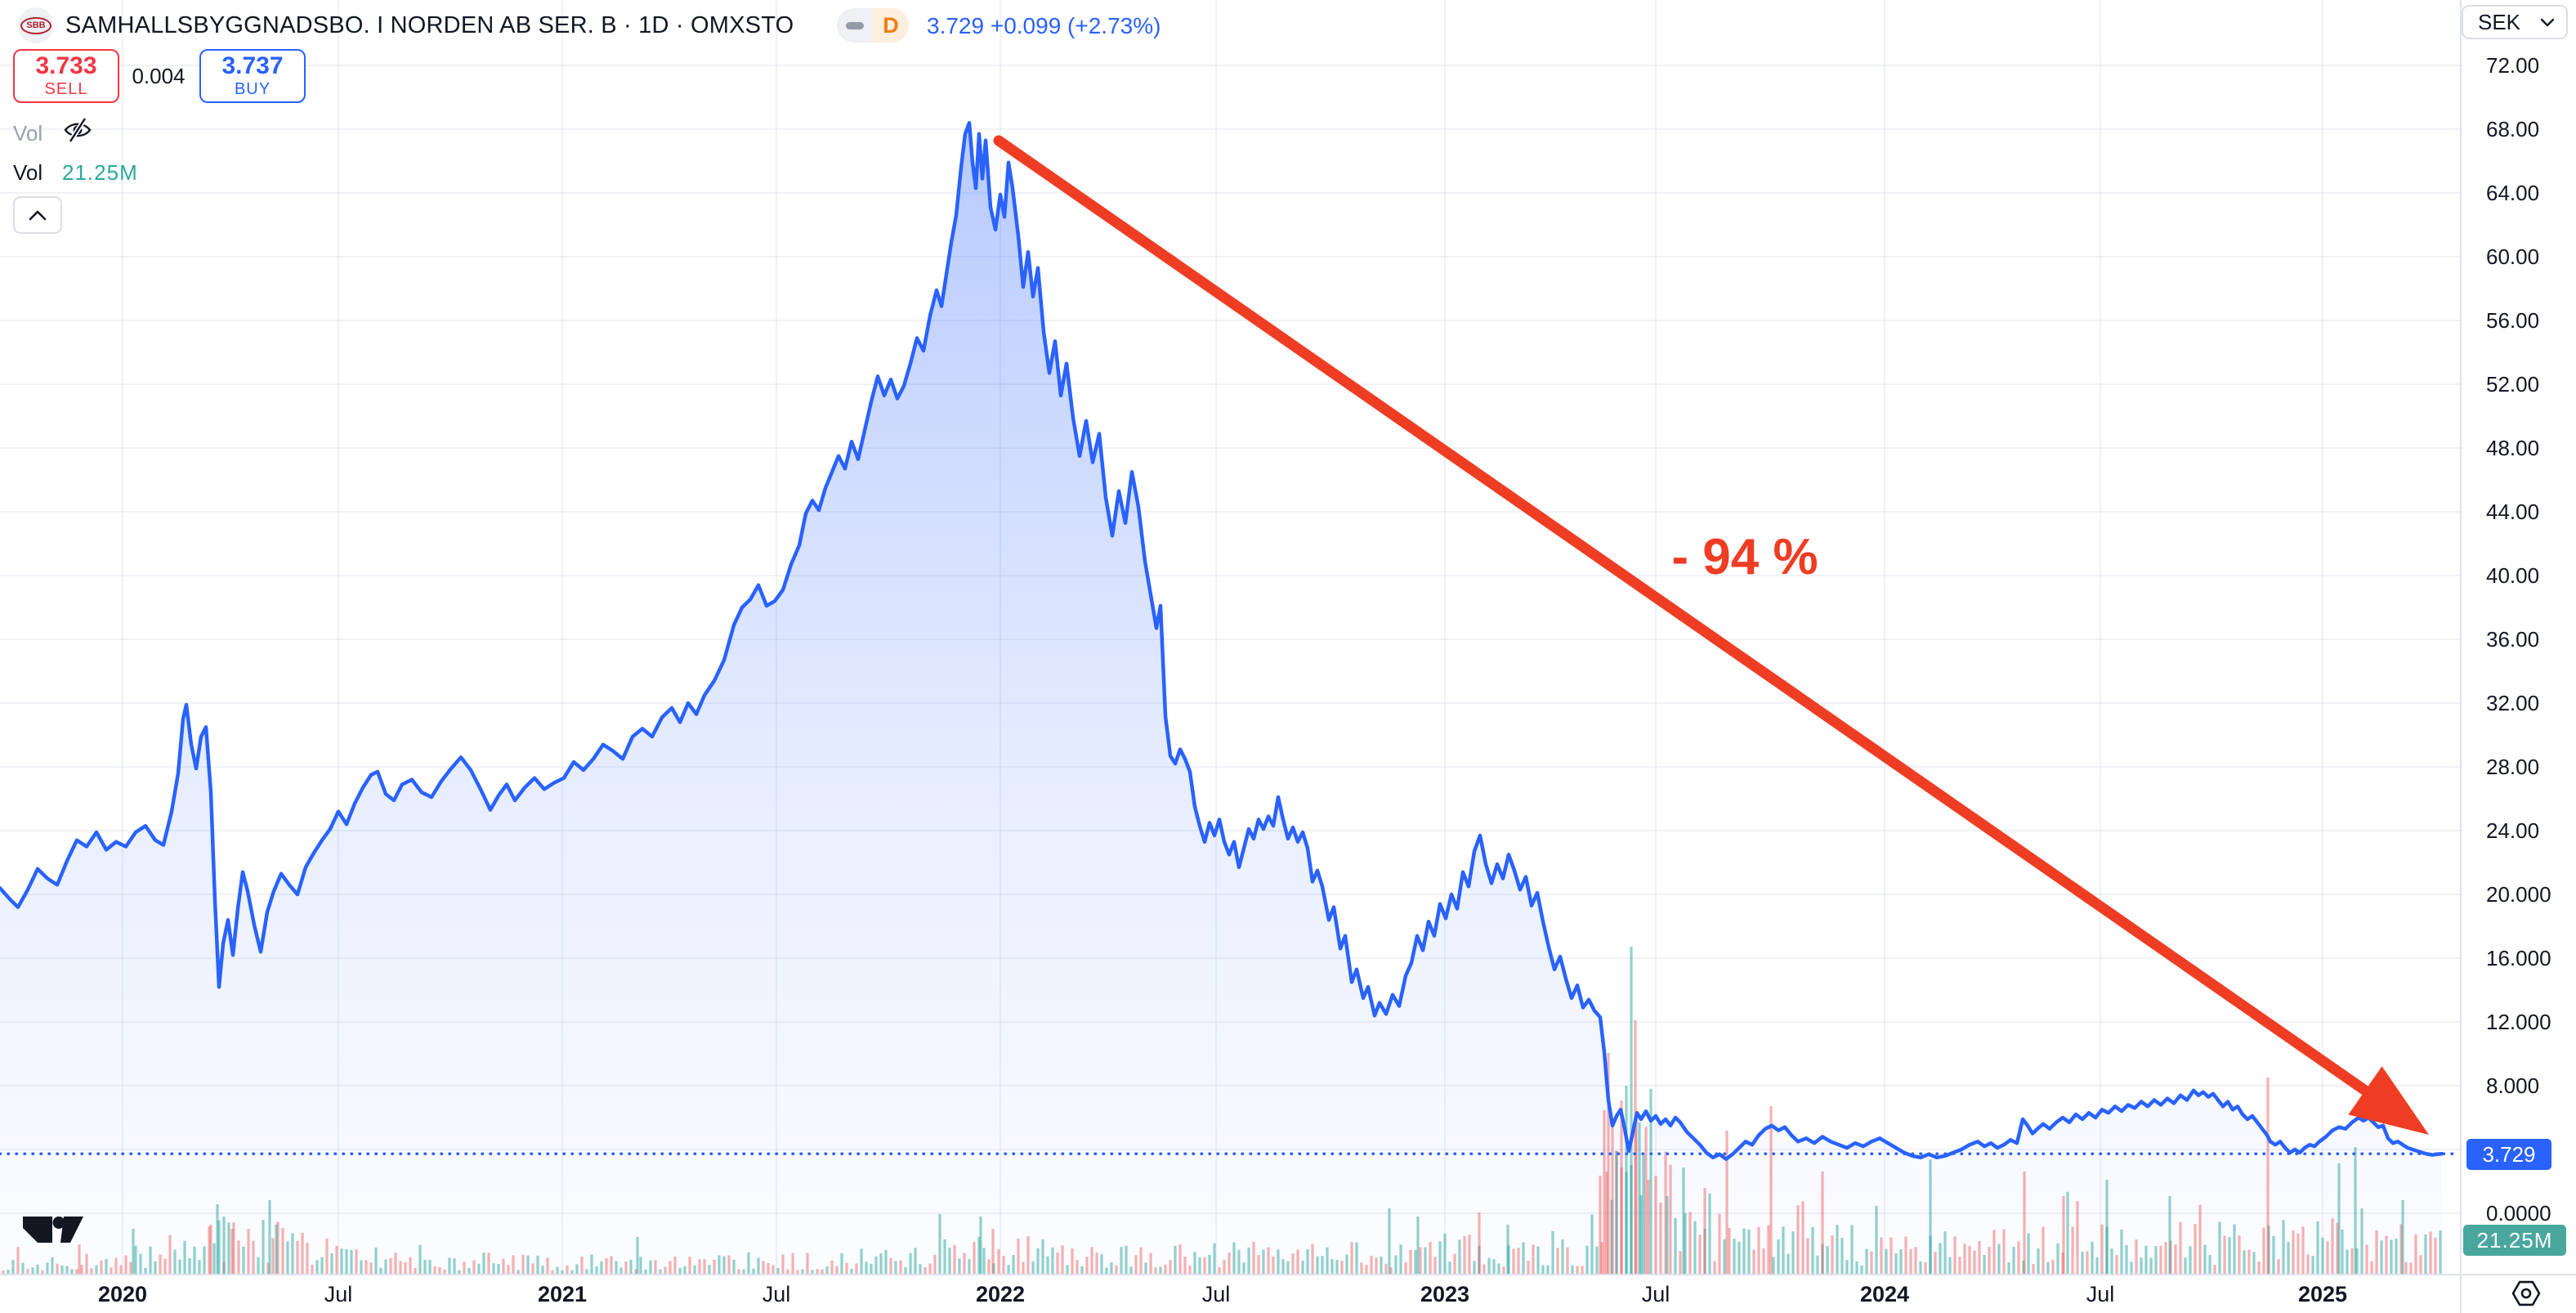 The height and width of the screenshot is (1313, 2576). What do you see at coordinates (2513, 767) in the screenshot?
I see `price-tick-label: 28.00` at bounding box center [2513, 767].